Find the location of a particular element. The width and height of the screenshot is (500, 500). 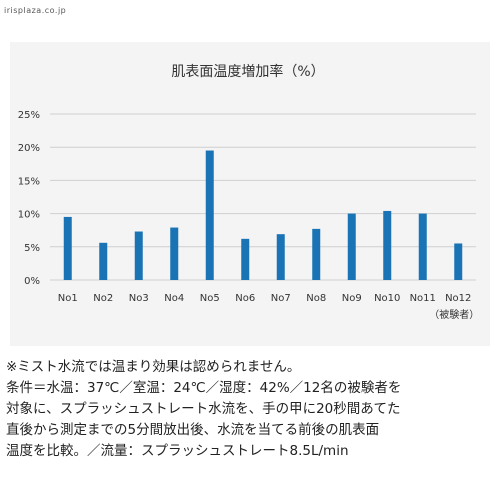

bar-no4 is located at coordinates (174, 253).